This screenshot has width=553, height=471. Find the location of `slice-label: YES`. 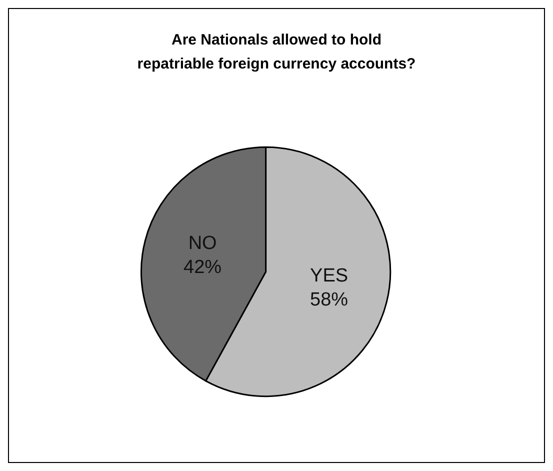

slice-label: YES is located at coordinates (329, 275).